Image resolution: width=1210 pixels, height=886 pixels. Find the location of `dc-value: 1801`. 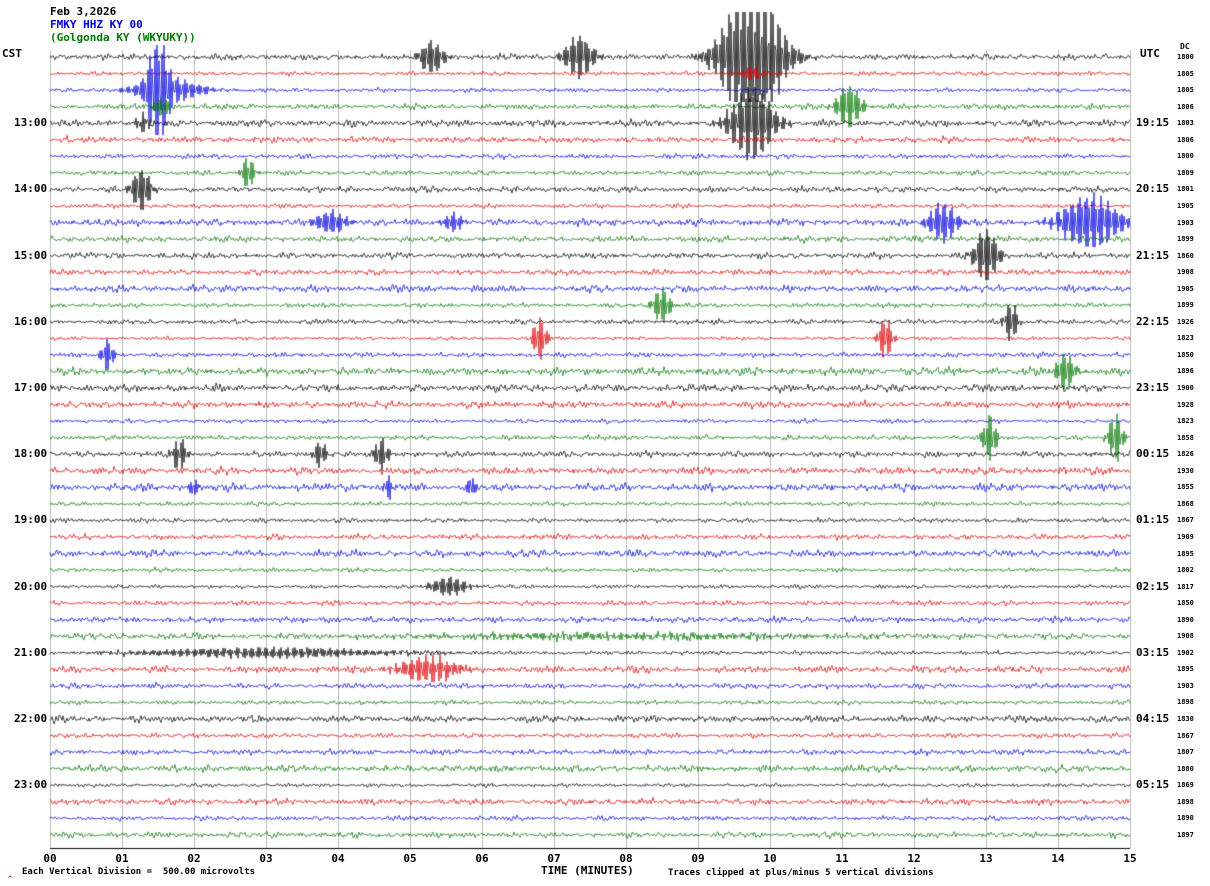

dc-value: 1801 is located at coordinates (1185, 189).